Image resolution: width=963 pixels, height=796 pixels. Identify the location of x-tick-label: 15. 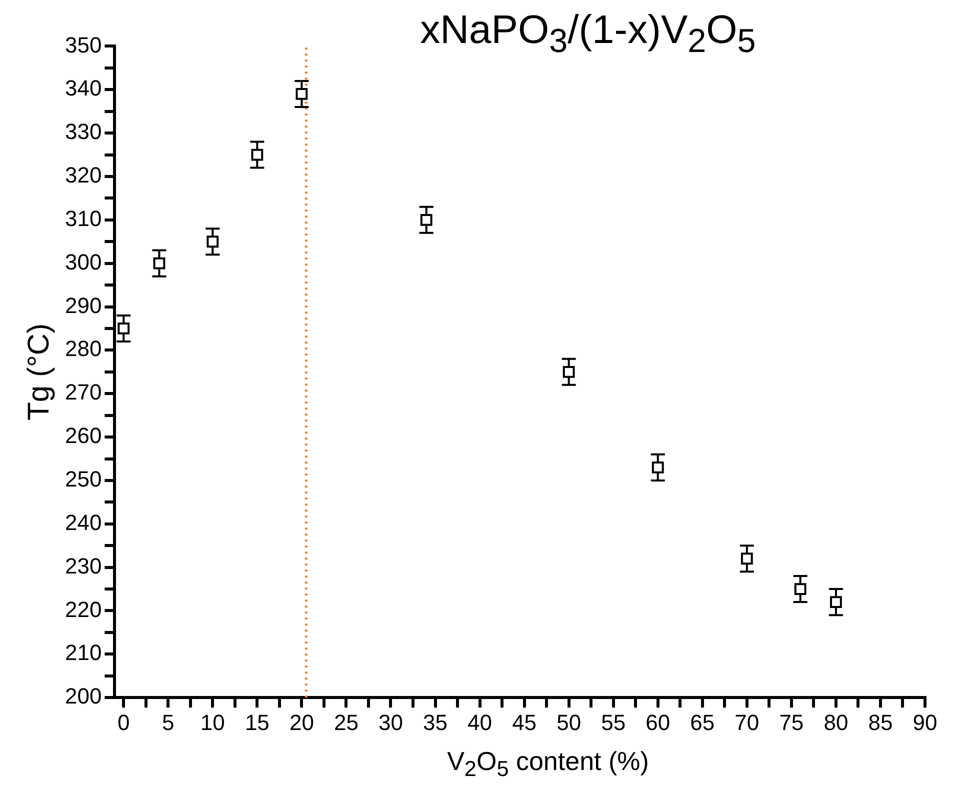
(257, 722).